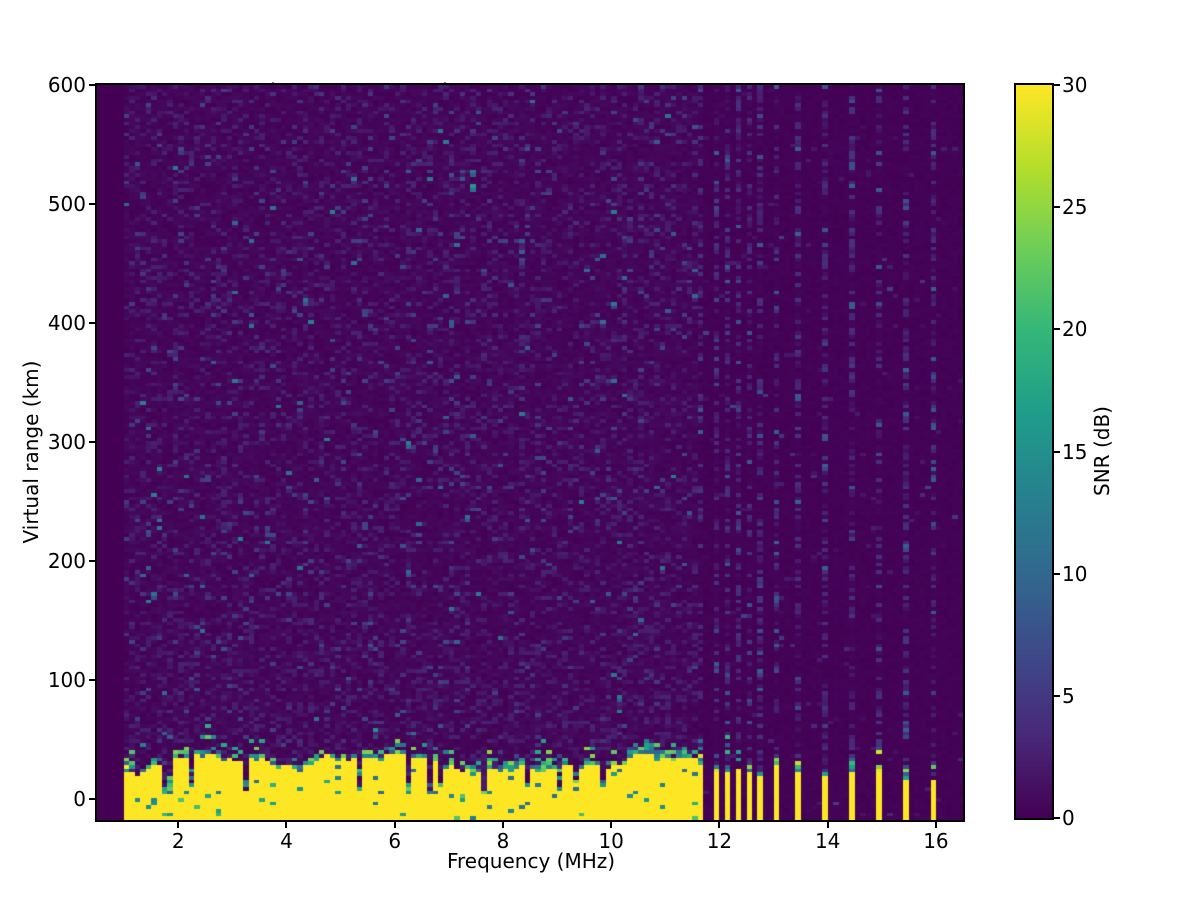 This screenshot has width=1200, height=900. I want to click on colorbar-tick-label: 5, so click(1068, 695).